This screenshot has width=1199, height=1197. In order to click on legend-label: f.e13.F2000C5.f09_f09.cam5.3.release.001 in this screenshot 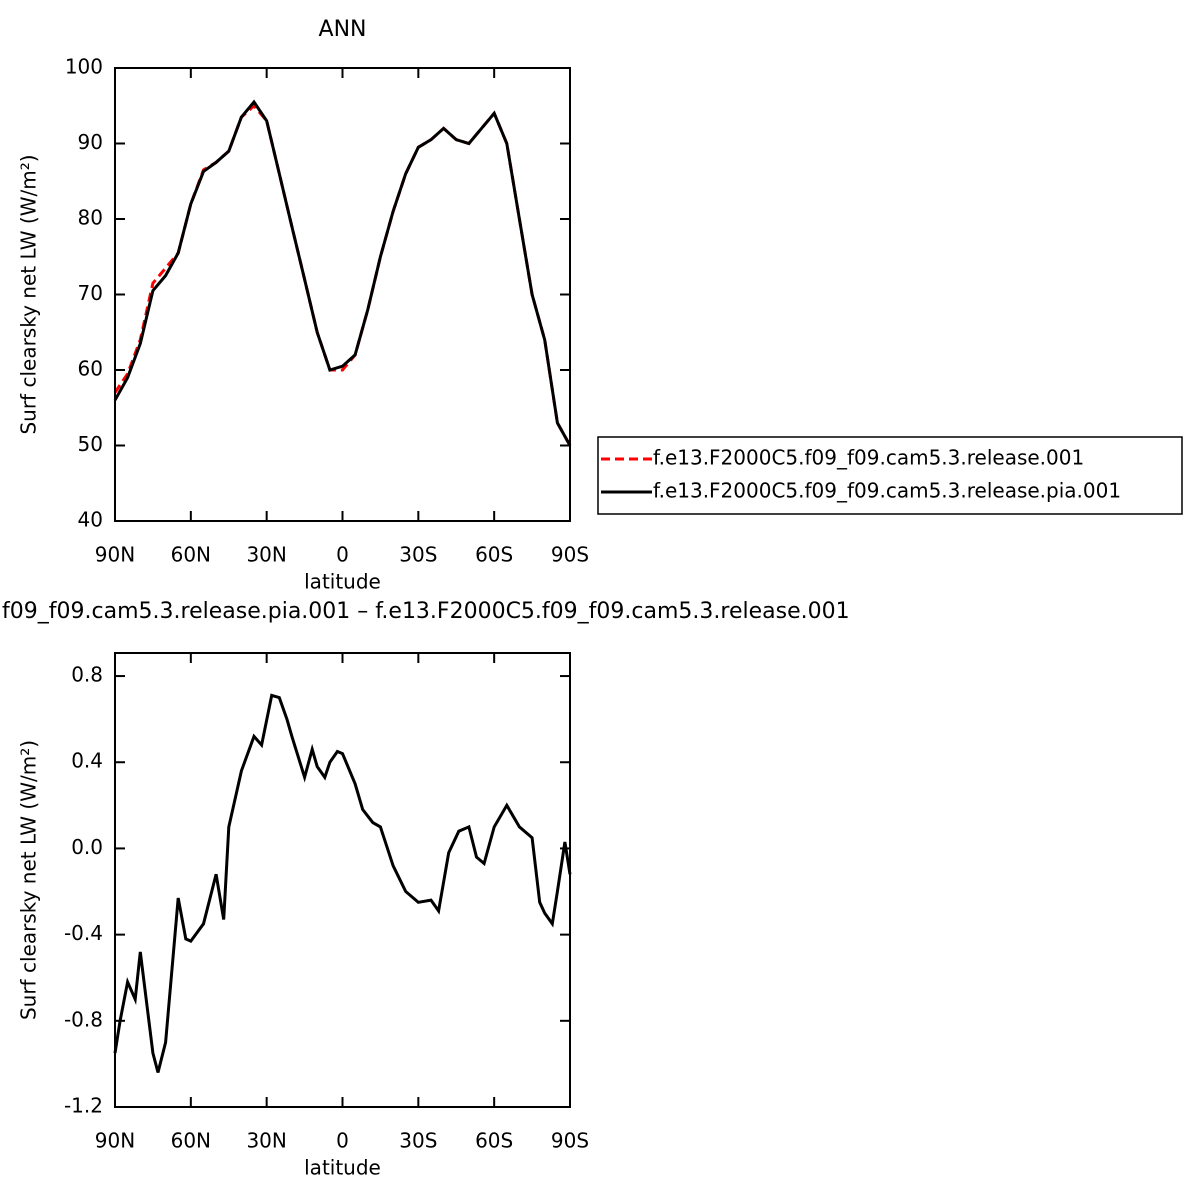, I will do `click(868, 458)`.